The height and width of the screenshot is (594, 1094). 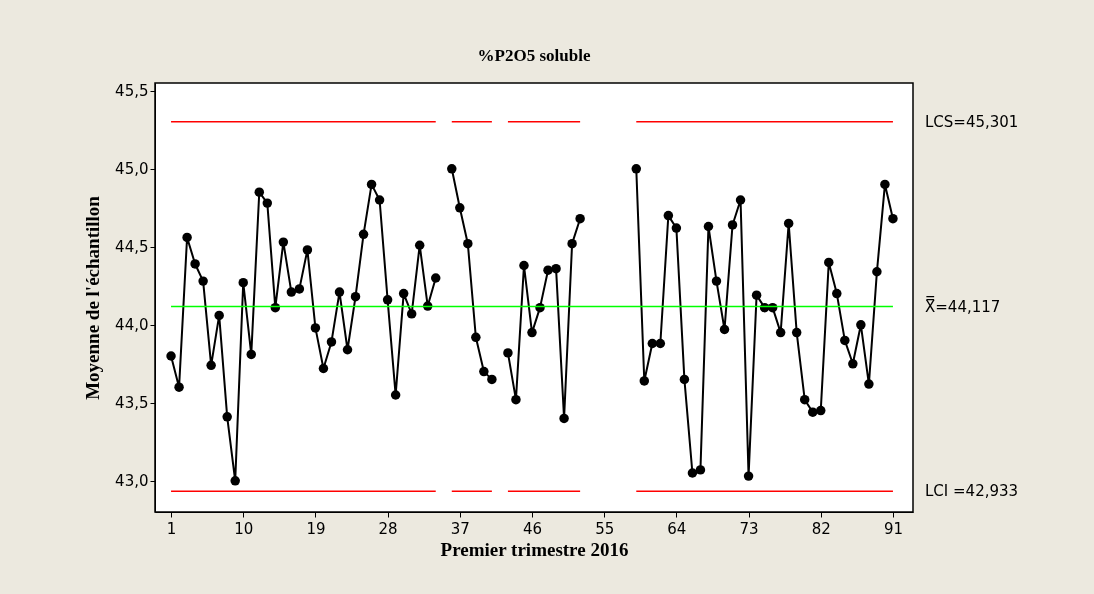 I want to click on y-tick-label: 43,0, so click(x=132, y=481).